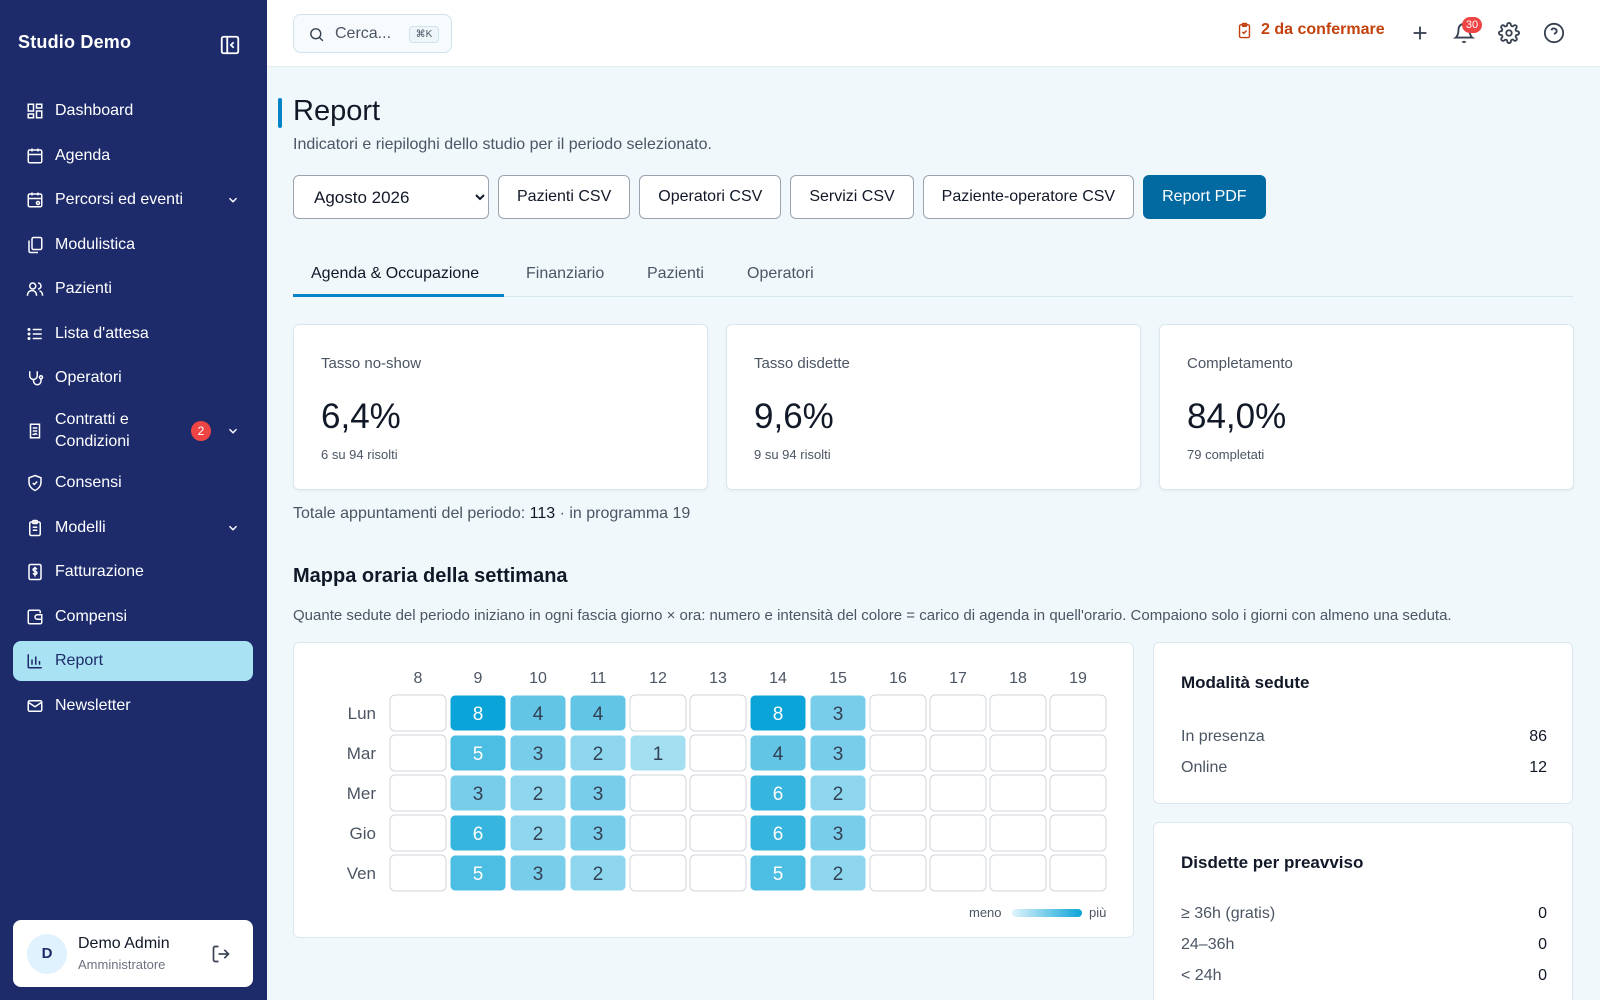  I want to click on tab-agenda-occupazione: Agenda & Occupazione, so click(398, 276).